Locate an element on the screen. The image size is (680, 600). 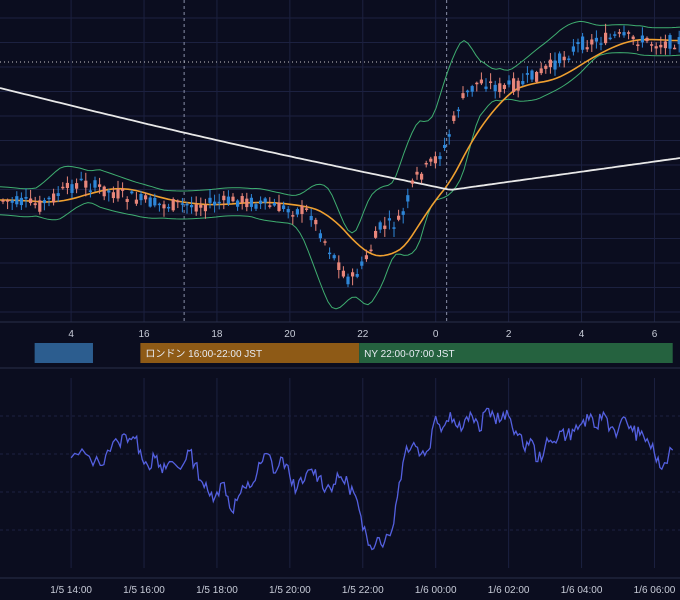
oscillator-x-tick-label: 1/6 04:00 is located at coordinates (582, 590).